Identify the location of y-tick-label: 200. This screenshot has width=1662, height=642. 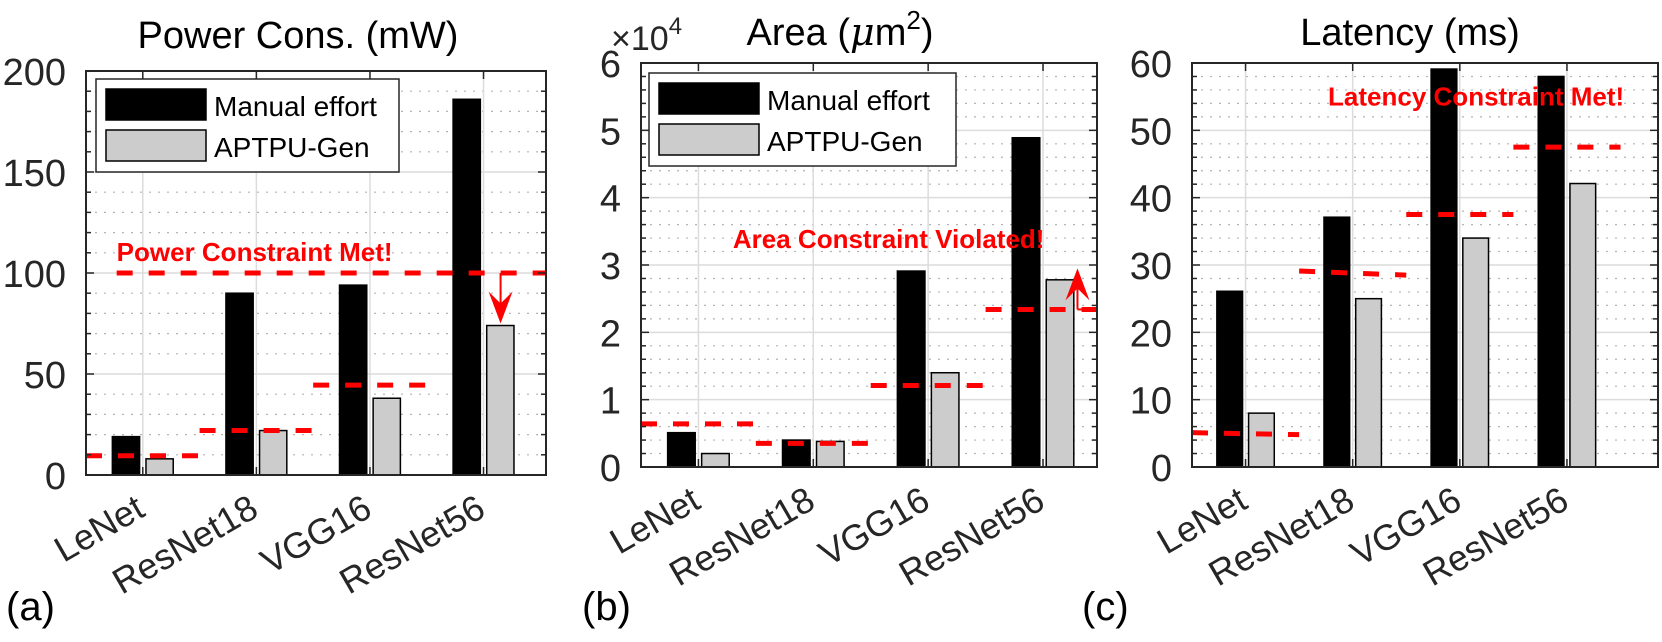
(34, 73).